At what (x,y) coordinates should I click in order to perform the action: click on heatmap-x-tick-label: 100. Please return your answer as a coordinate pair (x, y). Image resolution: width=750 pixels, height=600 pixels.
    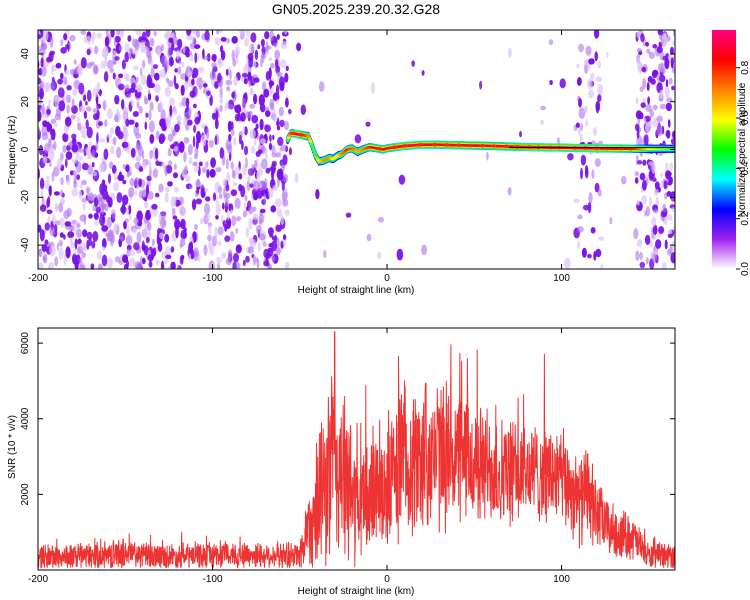
    Looking at the image, I should click on (561, 278).